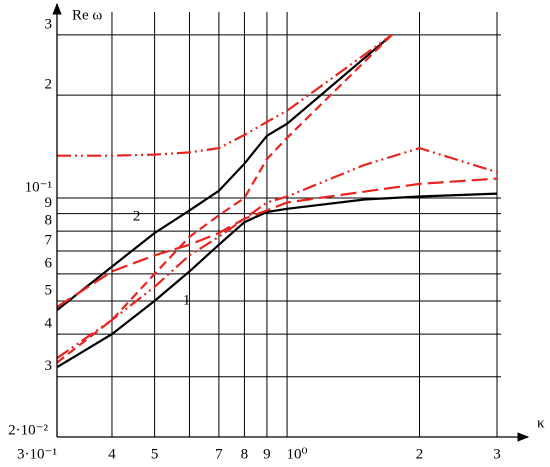  What do you see at coordinates (87, 15) in the screenshot?
I see `y-axis-label: Re ω` at bounding box center [87, 15].